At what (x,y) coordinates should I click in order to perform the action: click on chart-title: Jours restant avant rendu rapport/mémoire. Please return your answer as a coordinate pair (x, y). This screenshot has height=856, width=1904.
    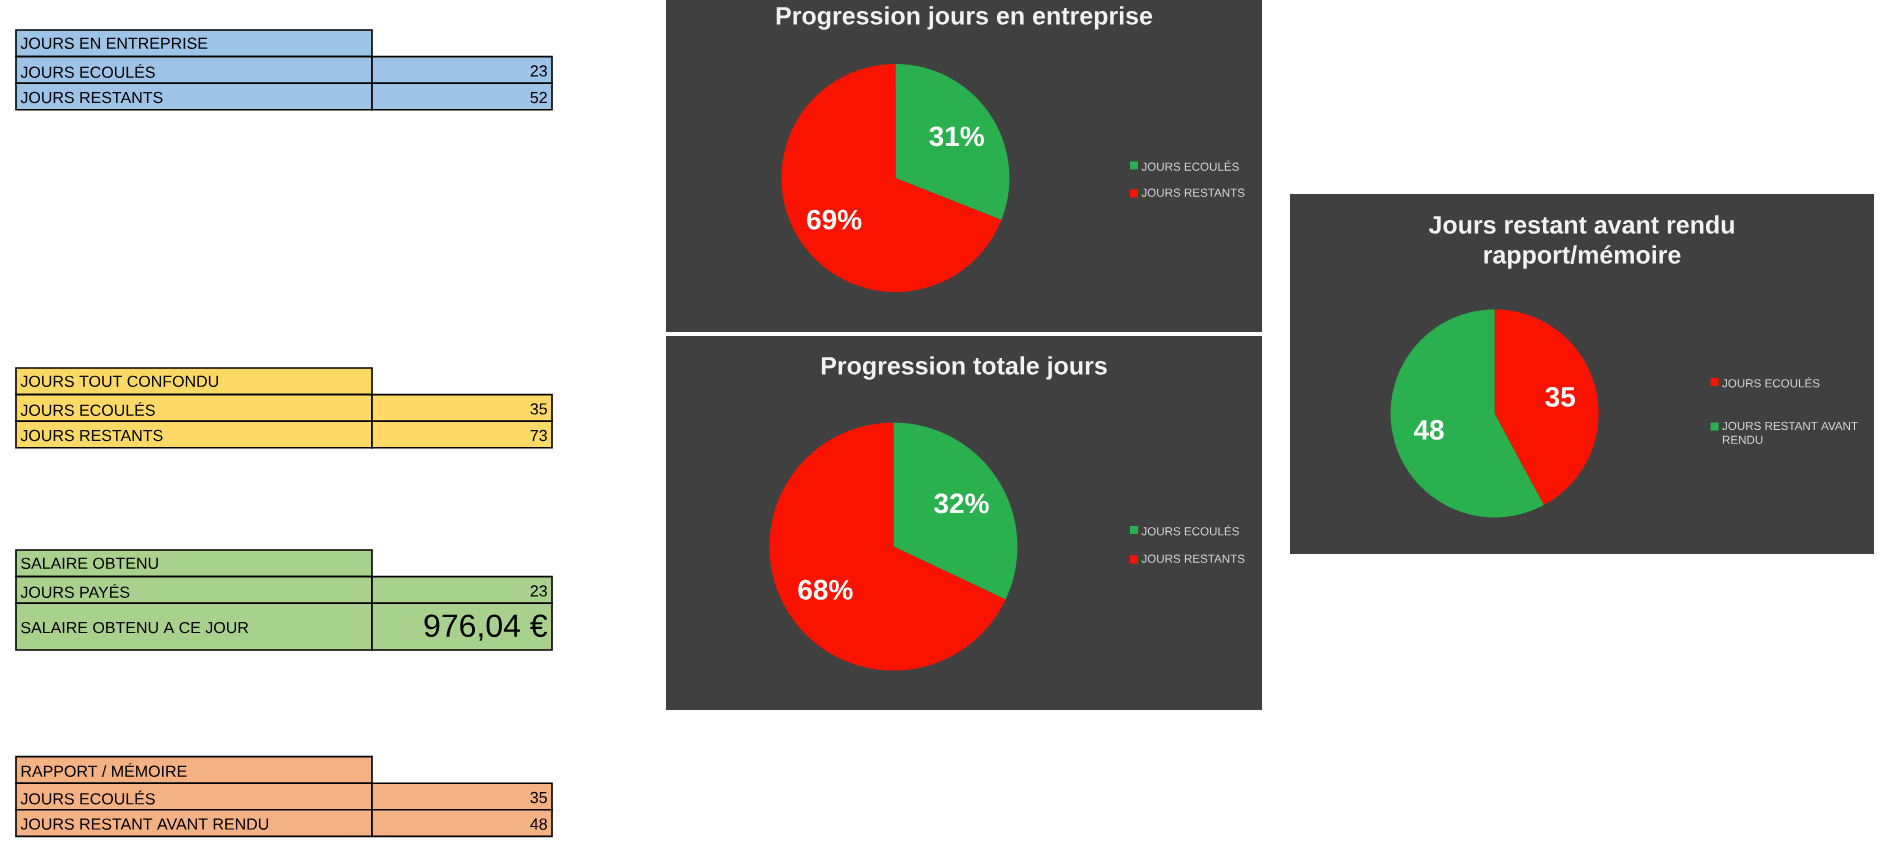
    Looking at the image, I should click on (1581, 242).